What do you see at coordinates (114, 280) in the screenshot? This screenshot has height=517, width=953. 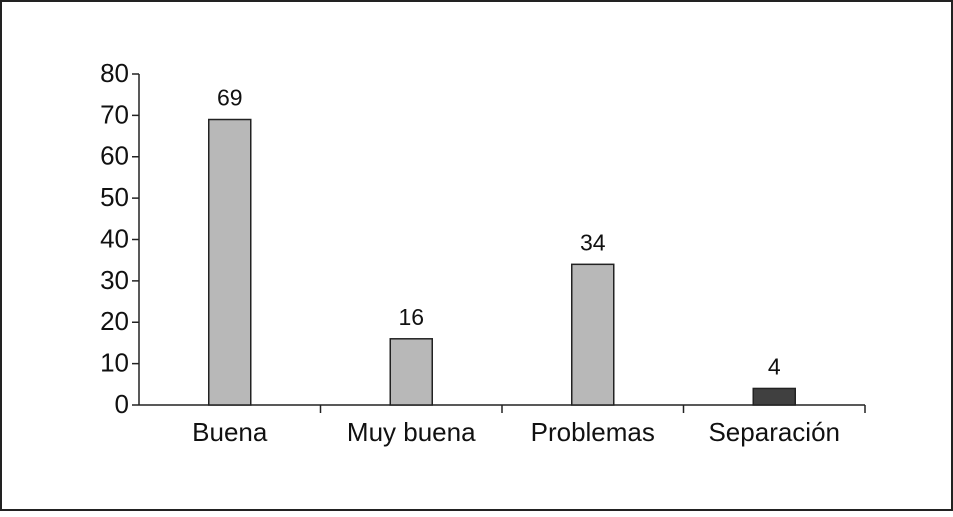 I see `y-tick-label: 30` at bounding box center [114, 280].